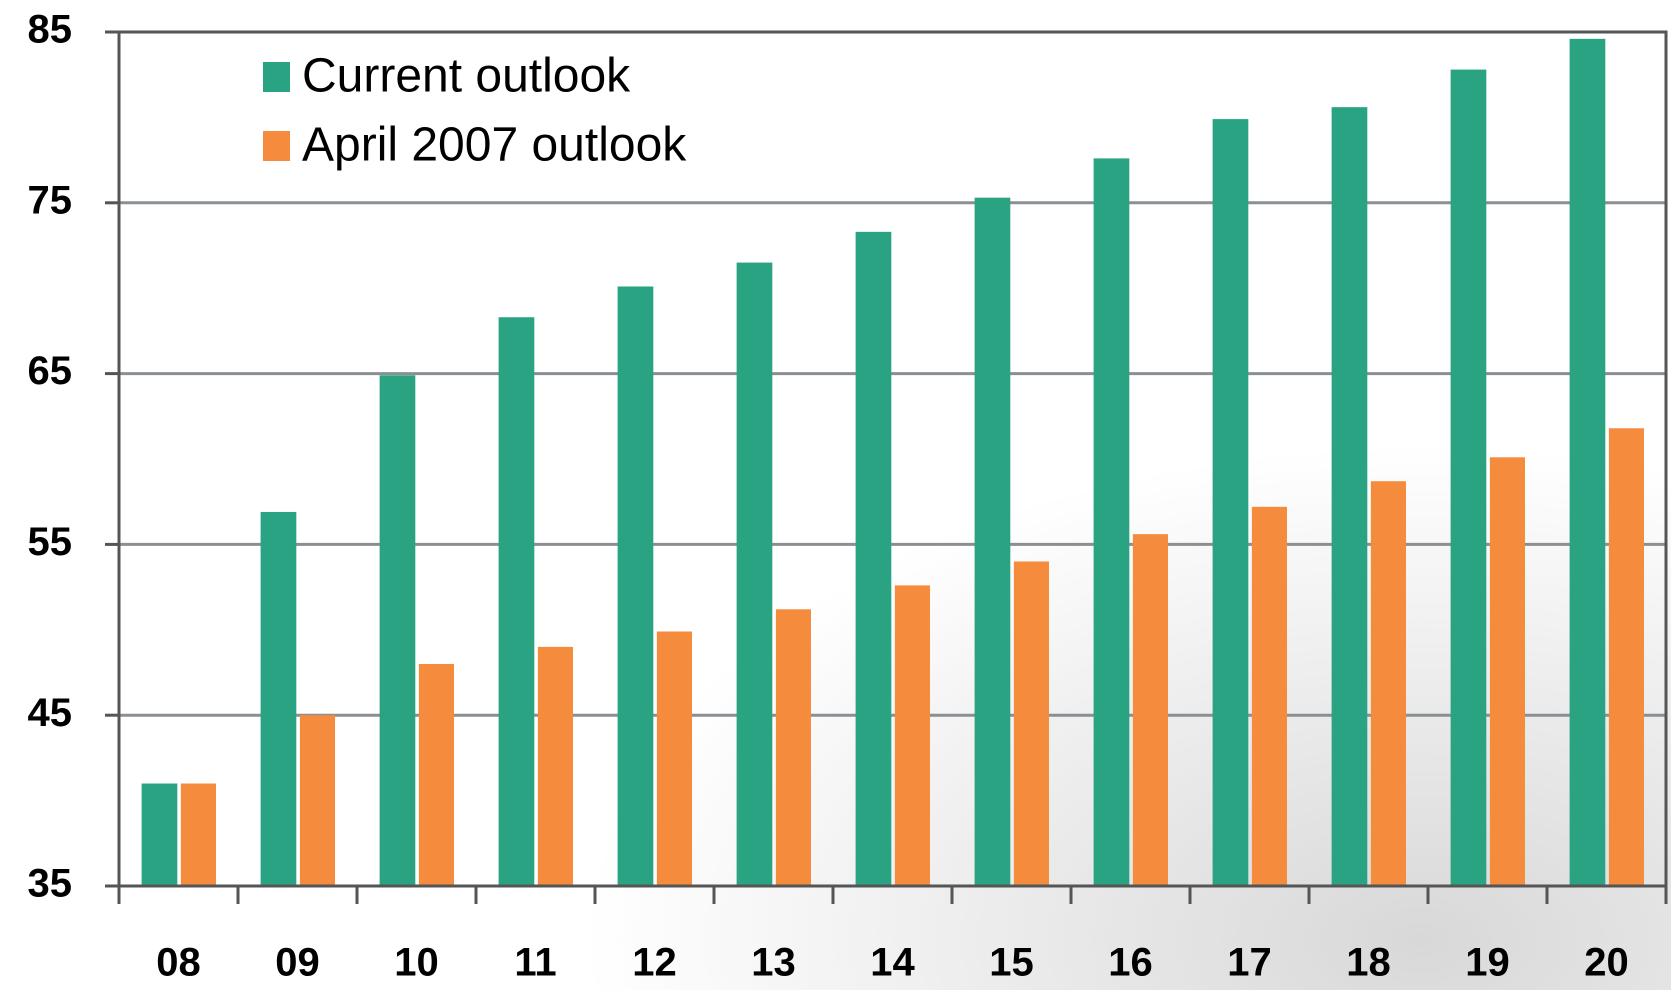  I want to click on y-tick-label: 45, so click(50, 713).